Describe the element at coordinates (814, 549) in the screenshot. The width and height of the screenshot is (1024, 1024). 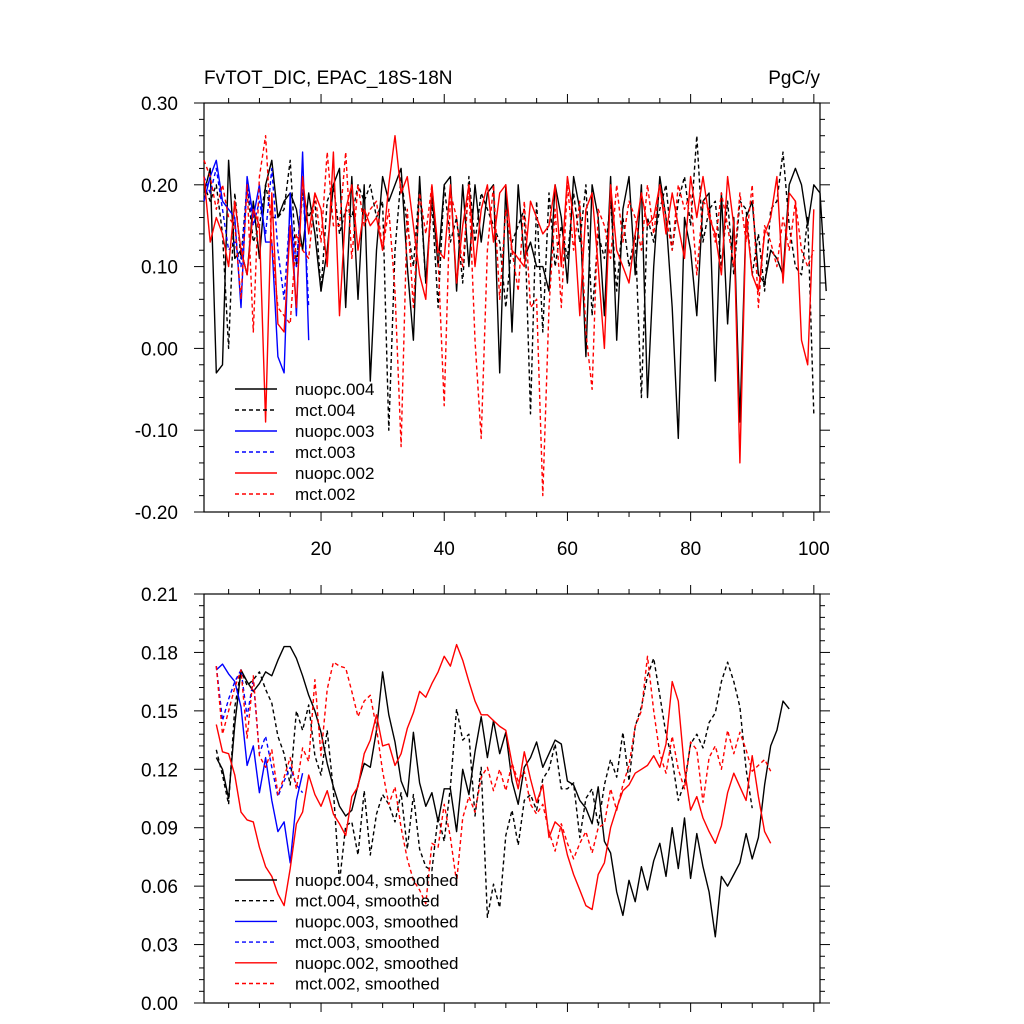
I see `x-tick-label: 100` at that location.